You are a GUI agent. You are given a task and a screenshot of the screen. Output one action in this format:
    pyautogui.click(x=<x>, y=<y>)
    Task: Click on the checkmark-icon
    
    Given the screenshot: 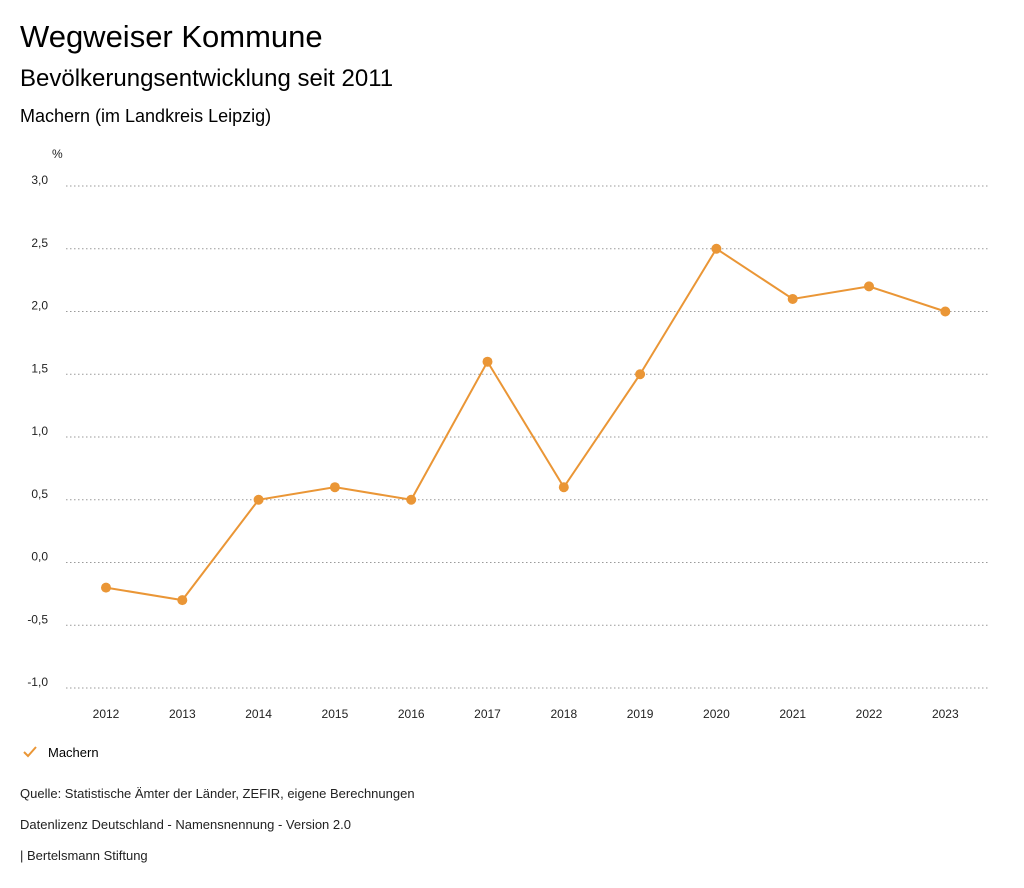 What is the action you would take?
    pyautogui.click(x=30, y=752)
    